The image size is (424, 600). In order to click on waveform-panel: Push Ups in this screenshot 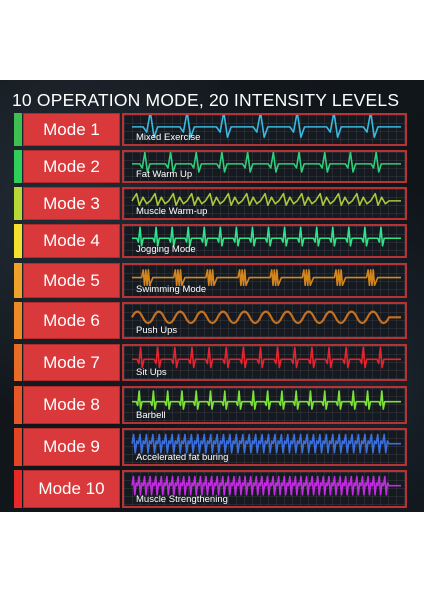, I will do `click(264, 320)`.